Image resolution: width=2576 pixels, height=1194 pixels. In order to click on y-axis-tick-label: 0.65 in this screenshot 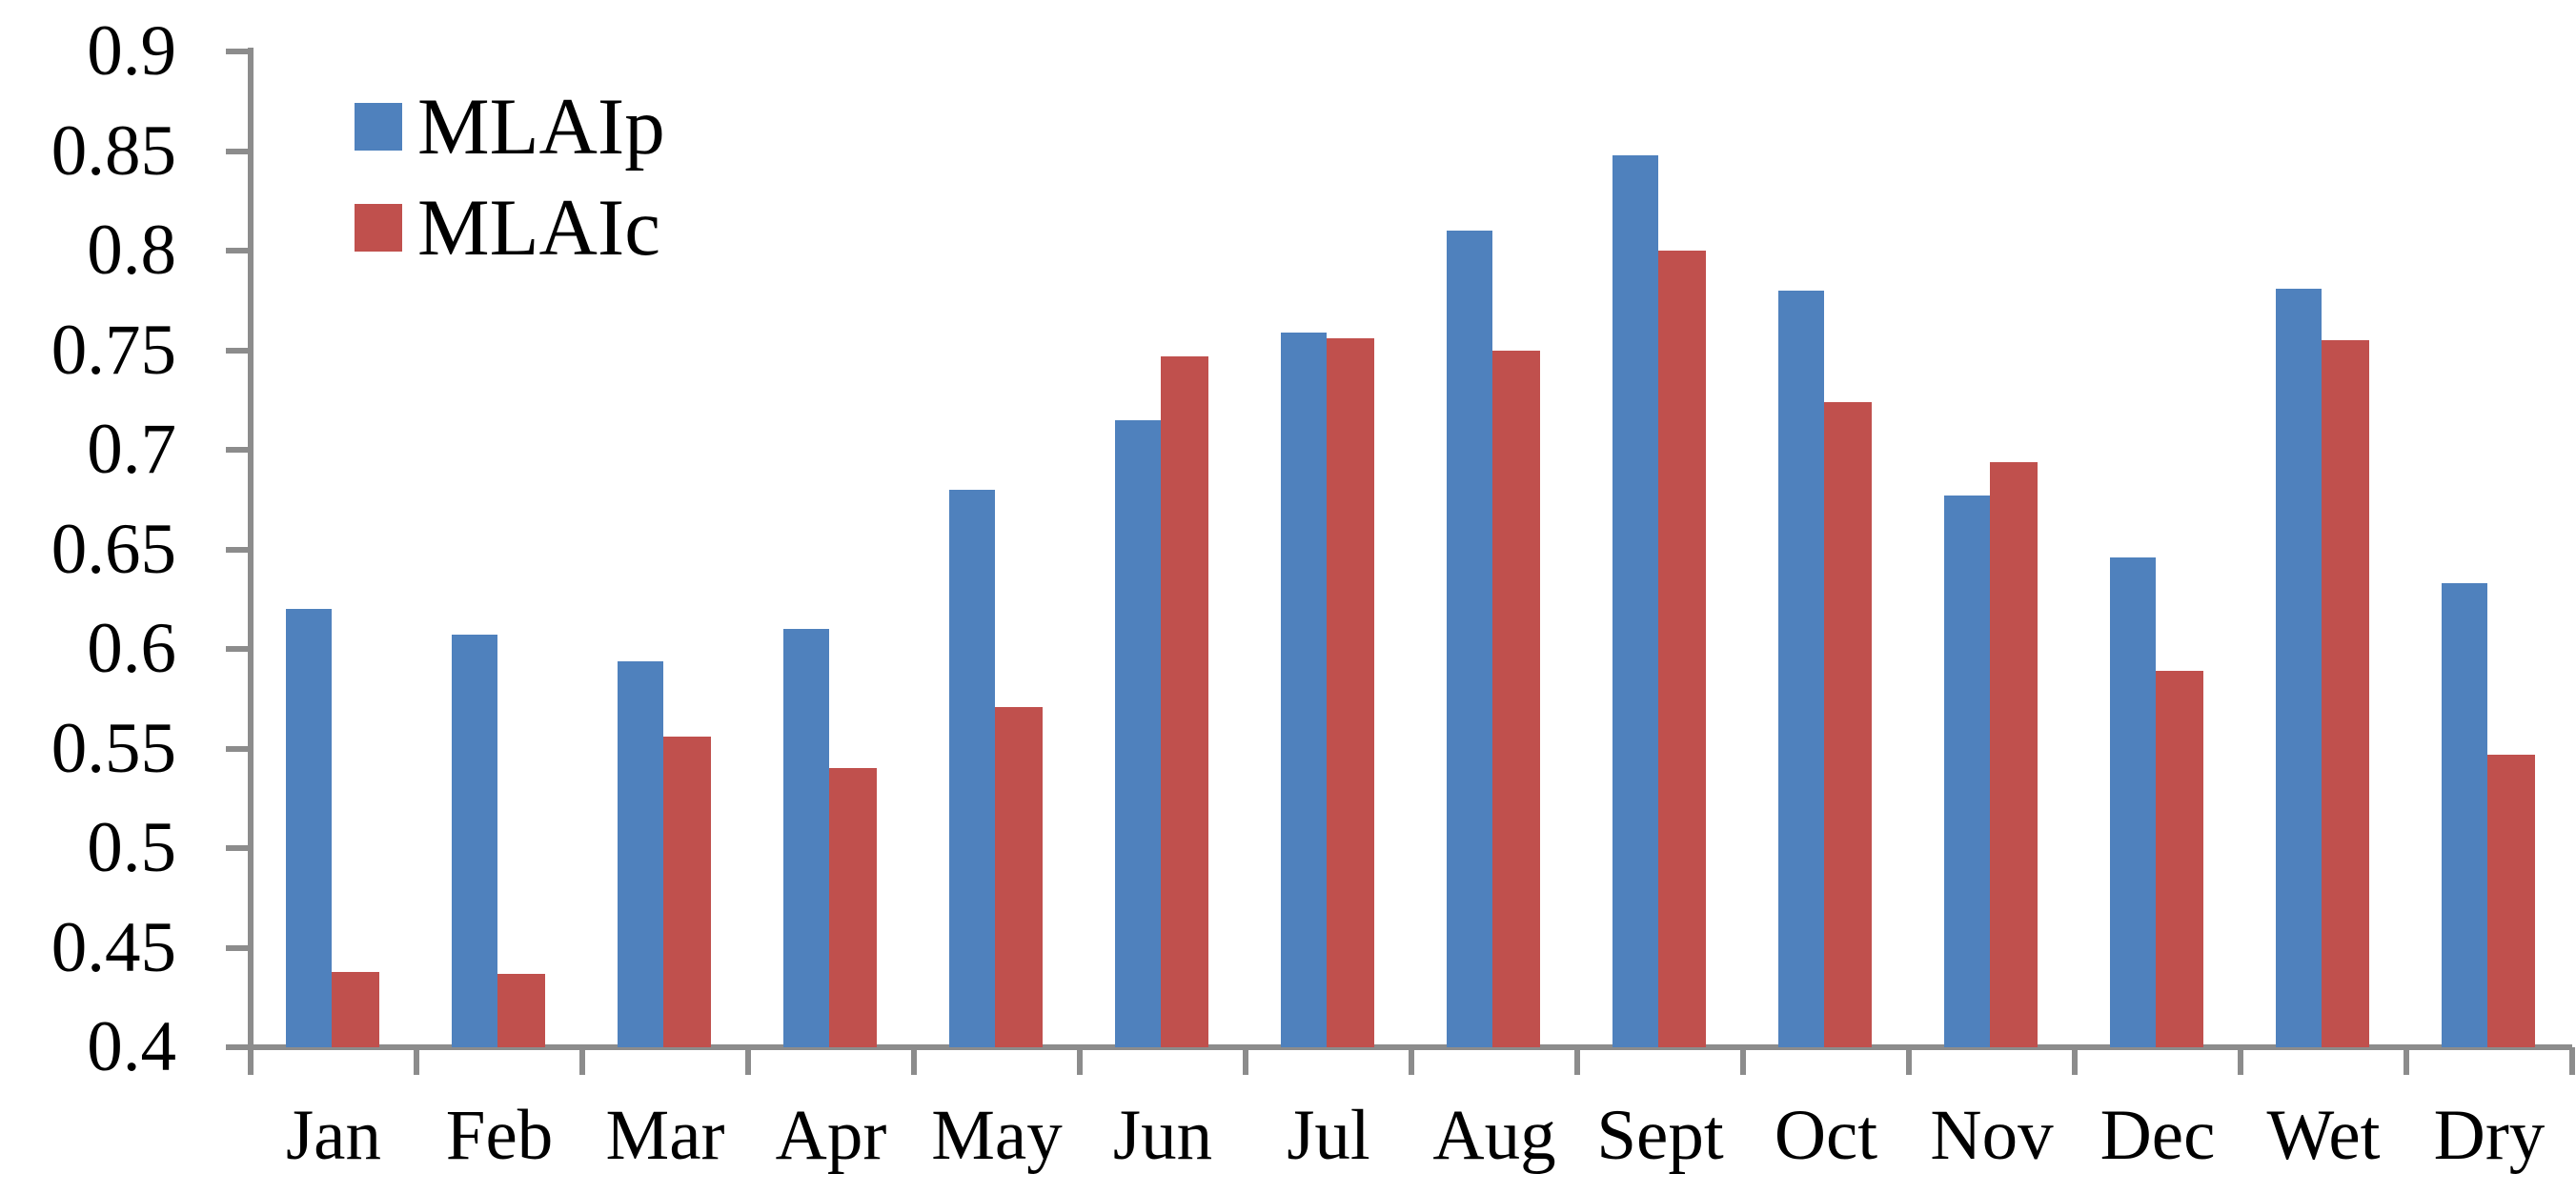, I will do `click(114, 549)`.